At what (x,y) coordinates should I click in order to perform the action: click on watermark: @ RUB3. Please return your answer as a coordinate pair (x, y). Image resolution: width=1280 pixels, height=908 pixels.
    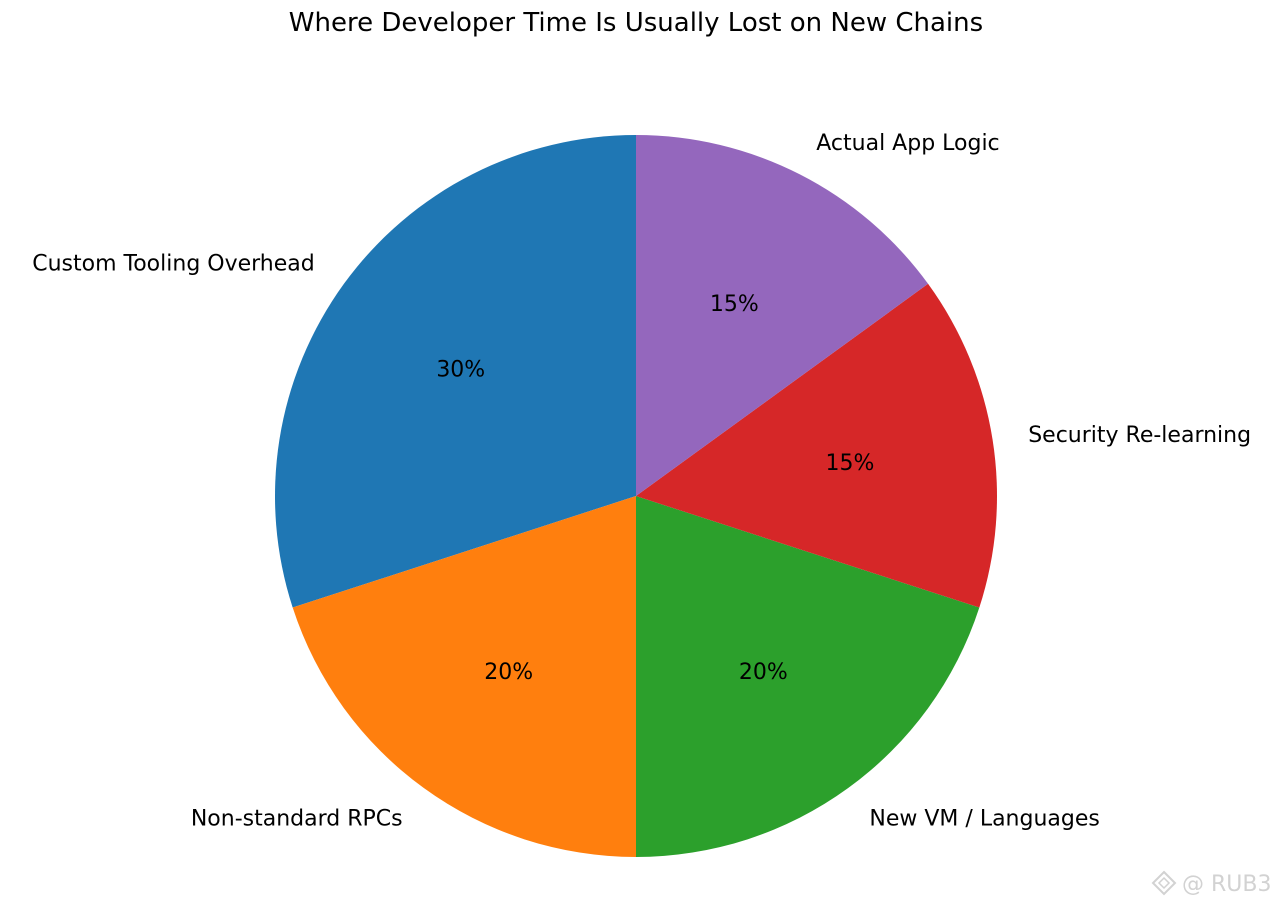
    Looking at the image, I should click on (1211, 883).